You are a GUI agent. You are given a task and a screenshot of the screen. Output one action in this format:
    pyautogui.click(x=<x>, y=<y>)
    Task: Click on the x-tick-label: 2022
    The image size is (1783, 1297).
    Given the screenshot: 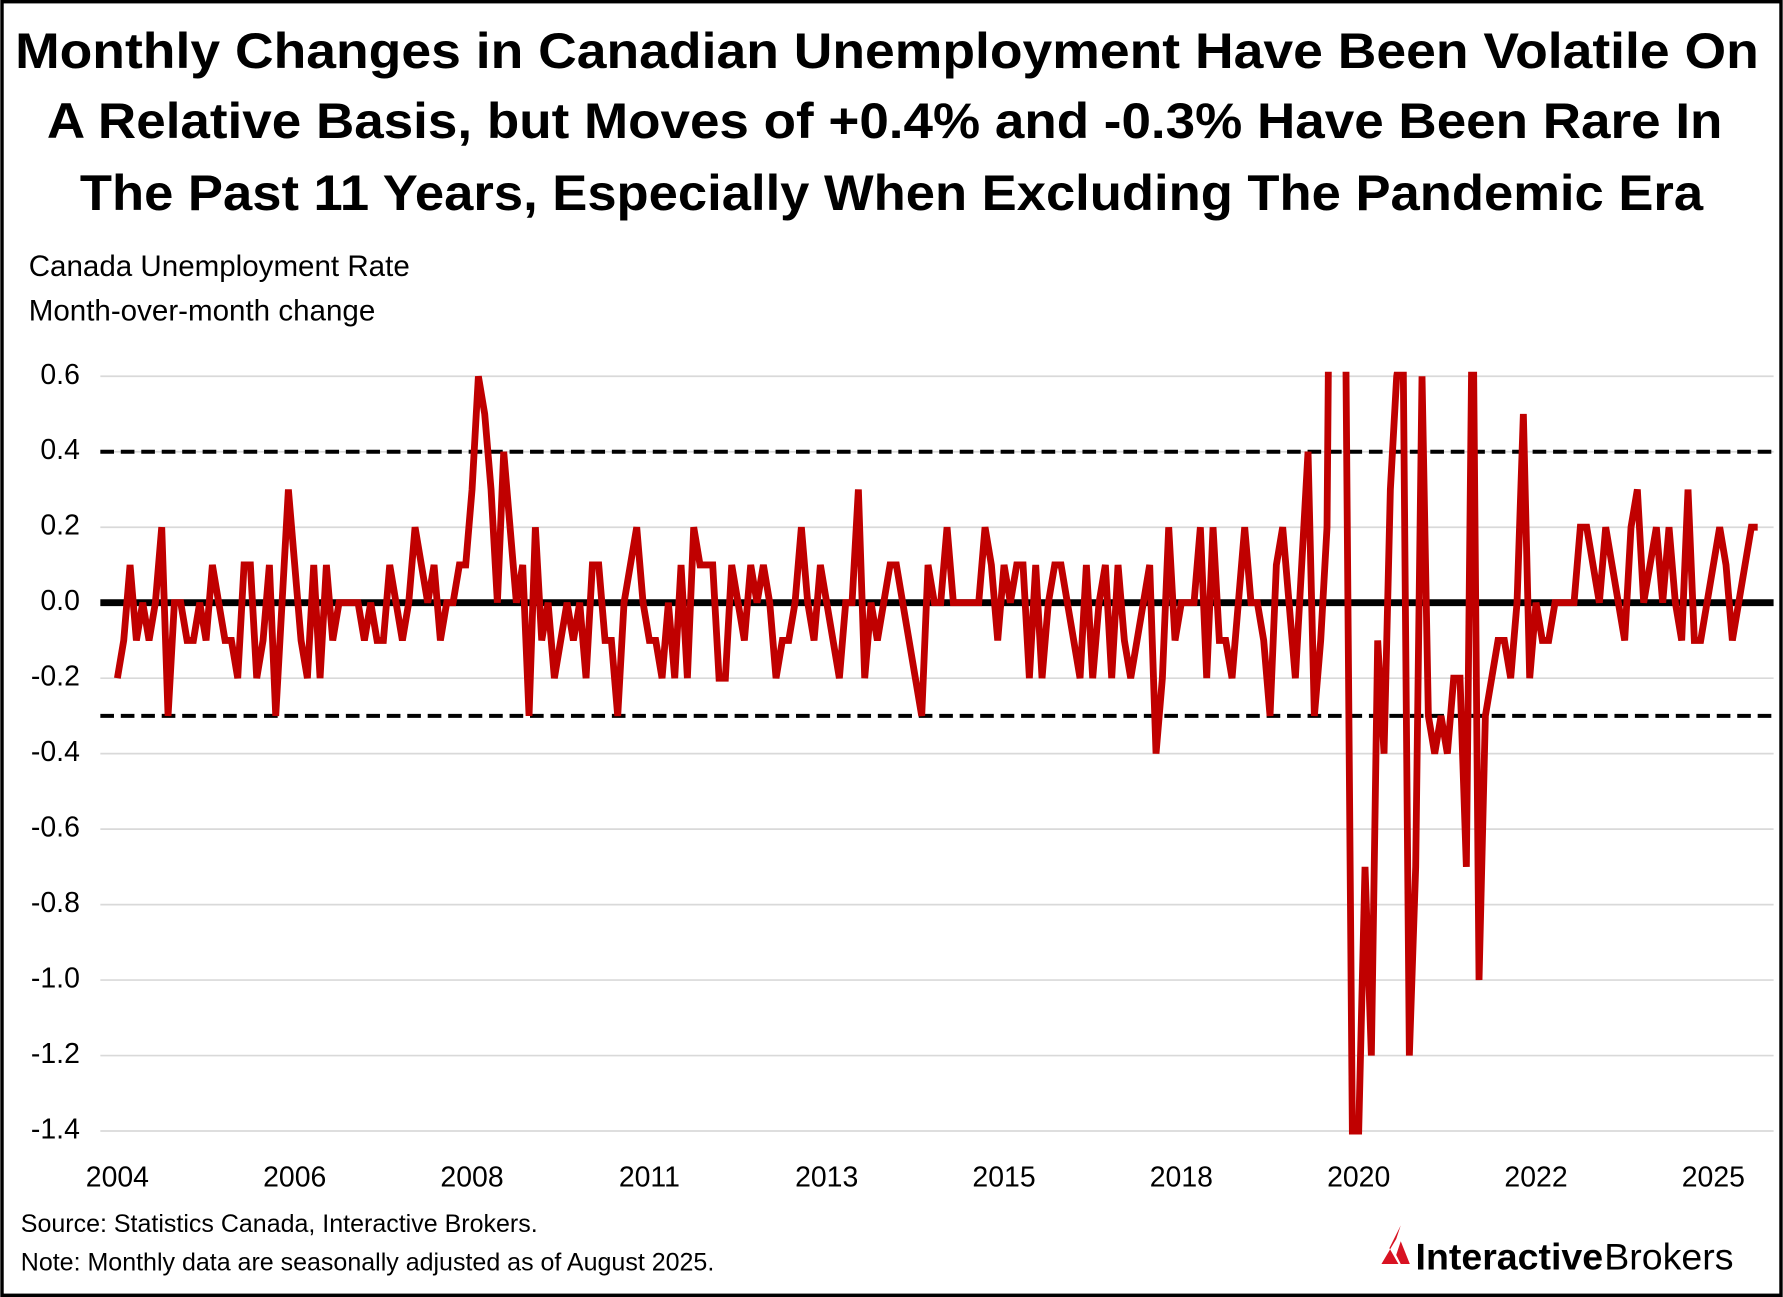 What is the action you would take?
    pyautogui.click(x=1535, y=1177)
    